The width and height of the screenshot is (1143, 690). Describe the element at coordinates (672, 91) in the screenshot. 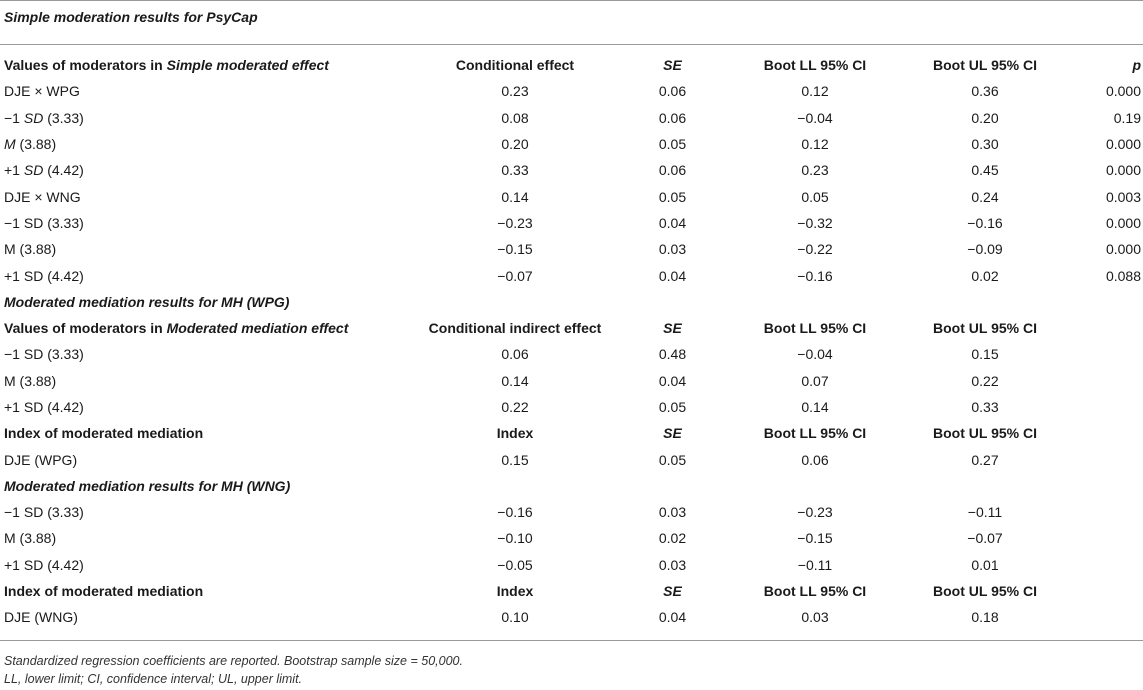

I see `cell-se: 0.06` at that location.